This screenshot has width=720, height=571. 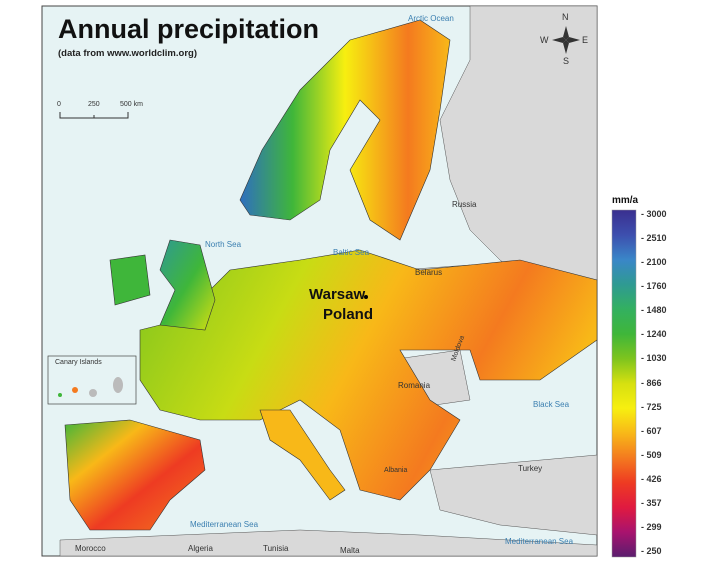 What do you see at coordinates (624, 383) in the screenshot?
I see `legend-colorbar` at bounding box center [624, 383].